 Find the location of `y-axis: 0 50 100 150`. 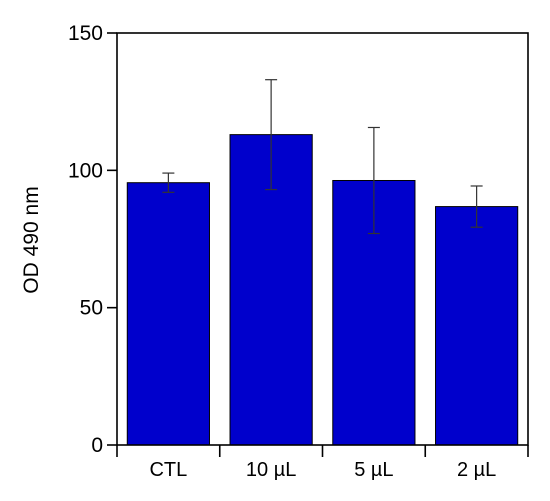

y-axis: 0 50 100 150 is located at coordinates (92, 239).